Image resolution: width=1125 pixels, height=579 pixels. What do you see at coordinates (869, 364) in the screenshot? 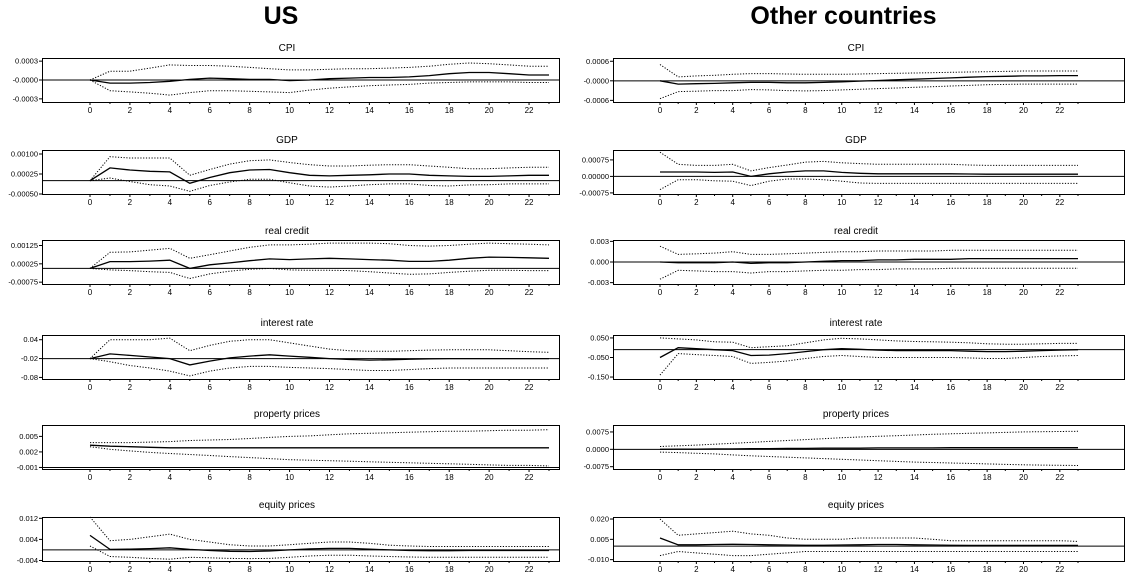
I see `other-interest-rate-lower-line` at bounding box center [869, 364].